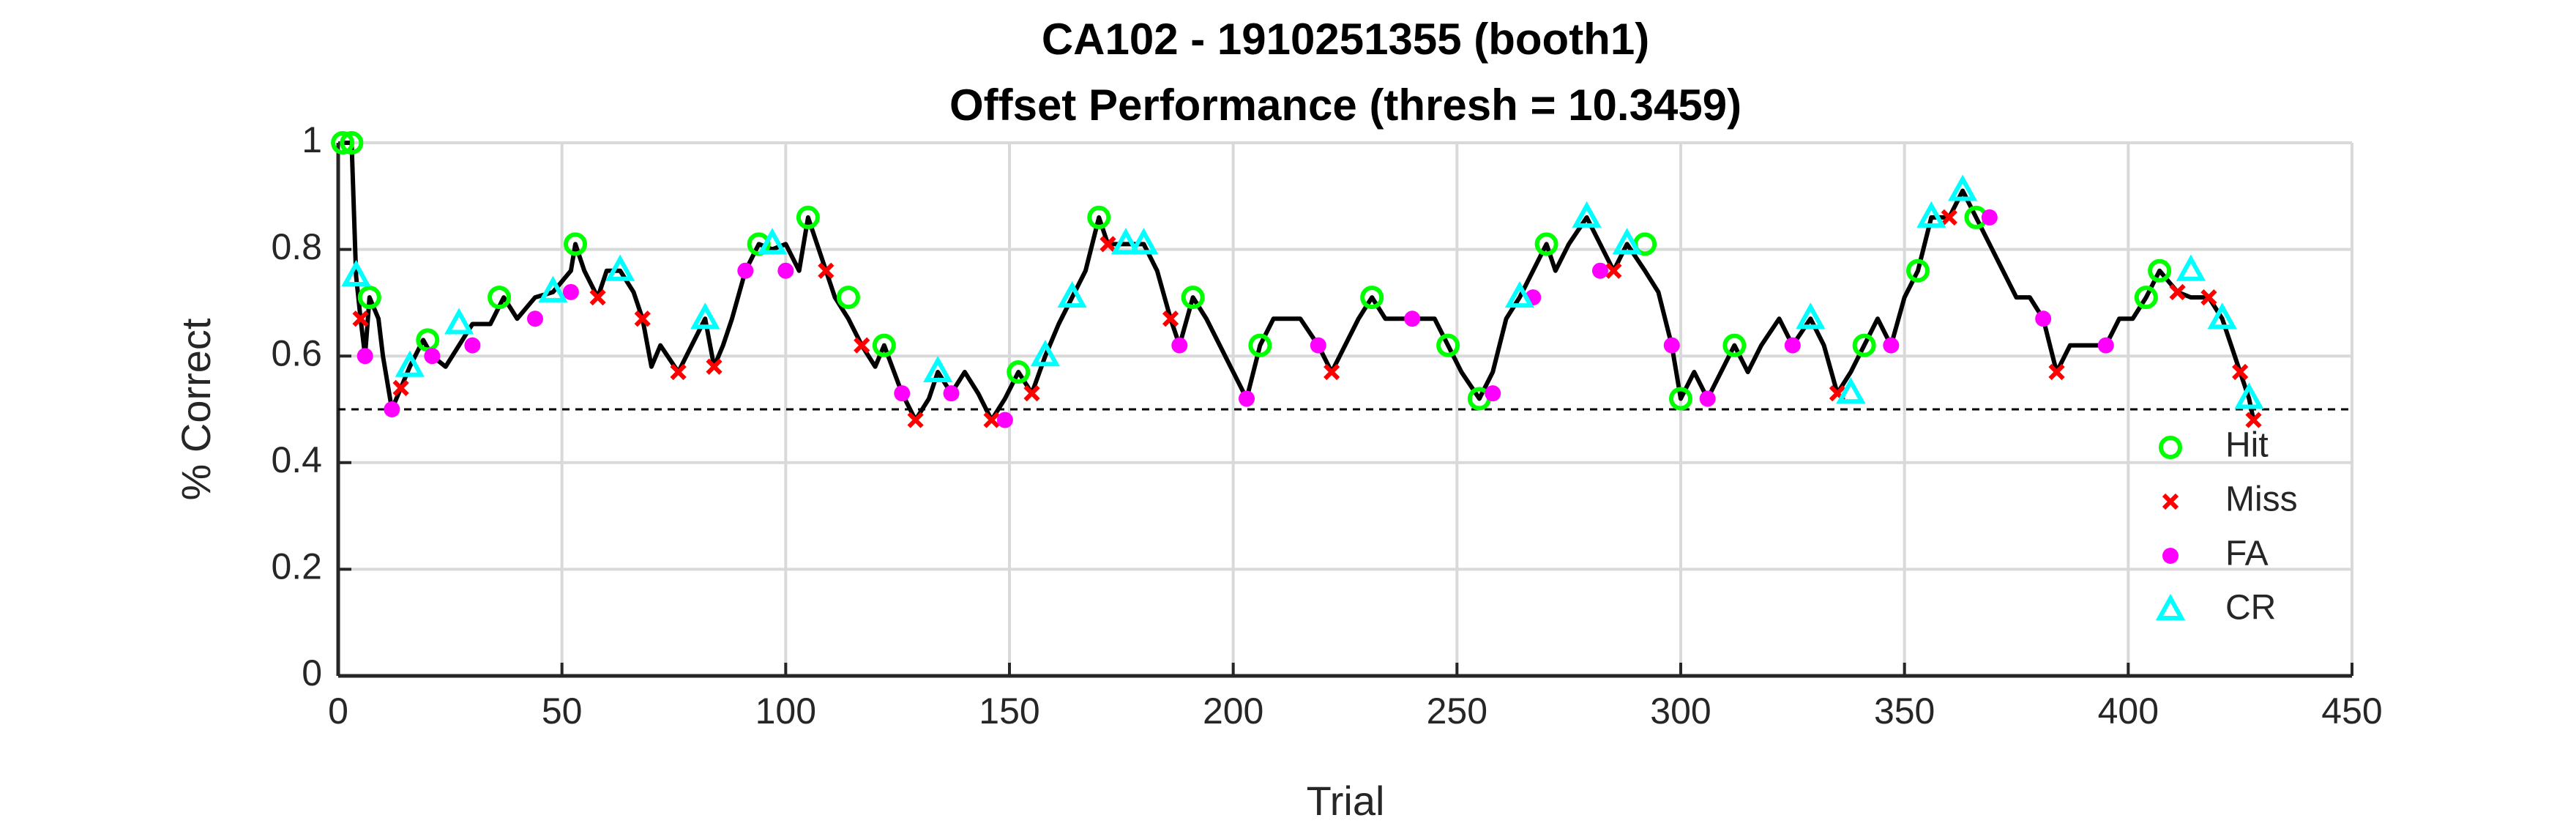 The image size is (2576, 826). I want to click on legend-label: CR, so click(2250, 609).